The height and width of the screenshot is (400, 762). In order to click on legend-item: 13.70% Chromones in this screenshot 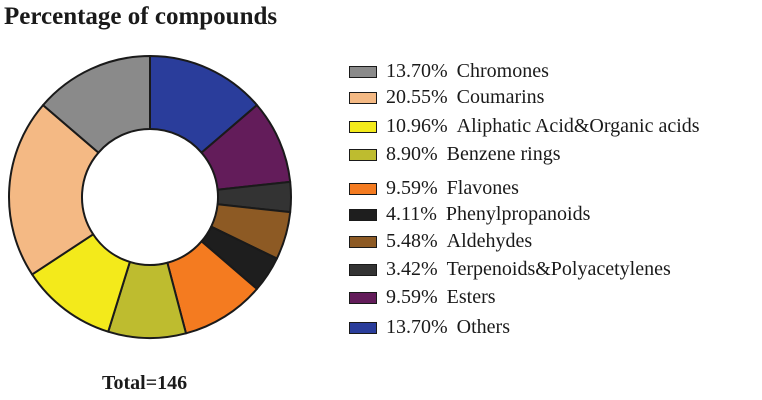, I will do `click(449, 71)`.